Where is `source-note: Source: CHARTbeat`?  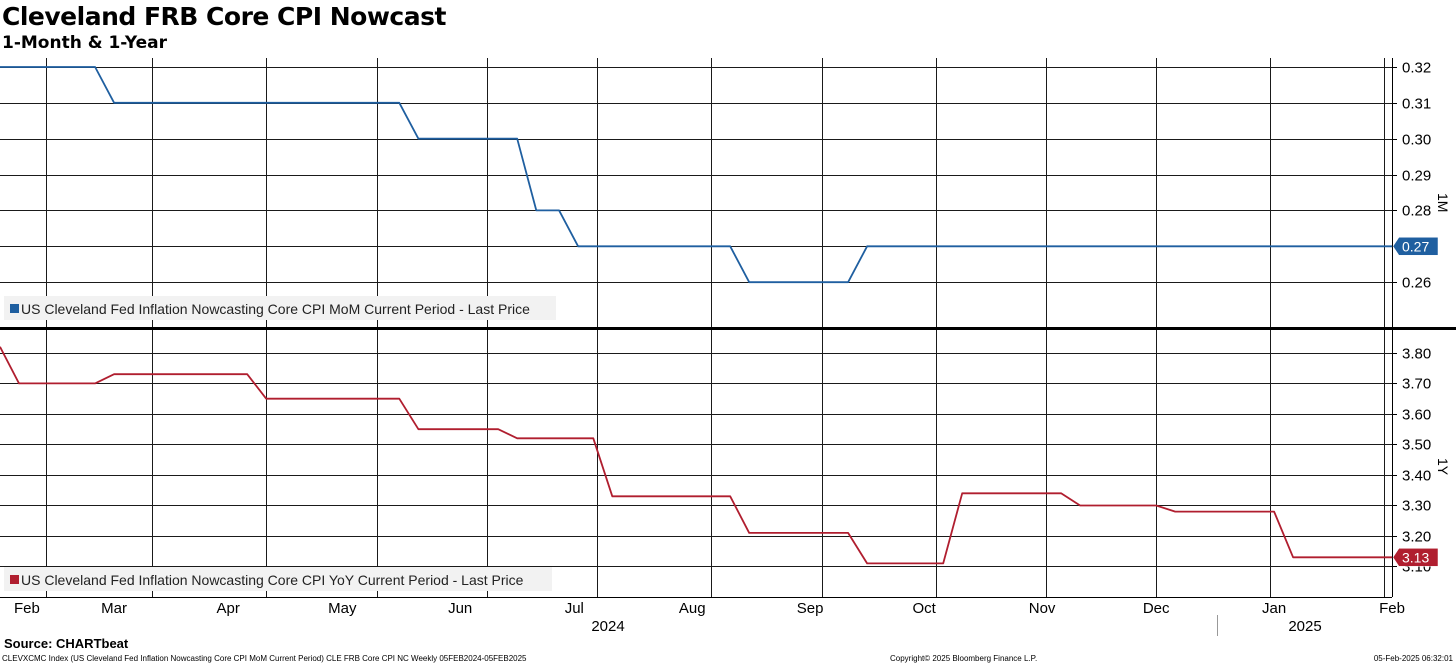 source-note: Source: CHARTbeat is located at coordinates (66, 643).